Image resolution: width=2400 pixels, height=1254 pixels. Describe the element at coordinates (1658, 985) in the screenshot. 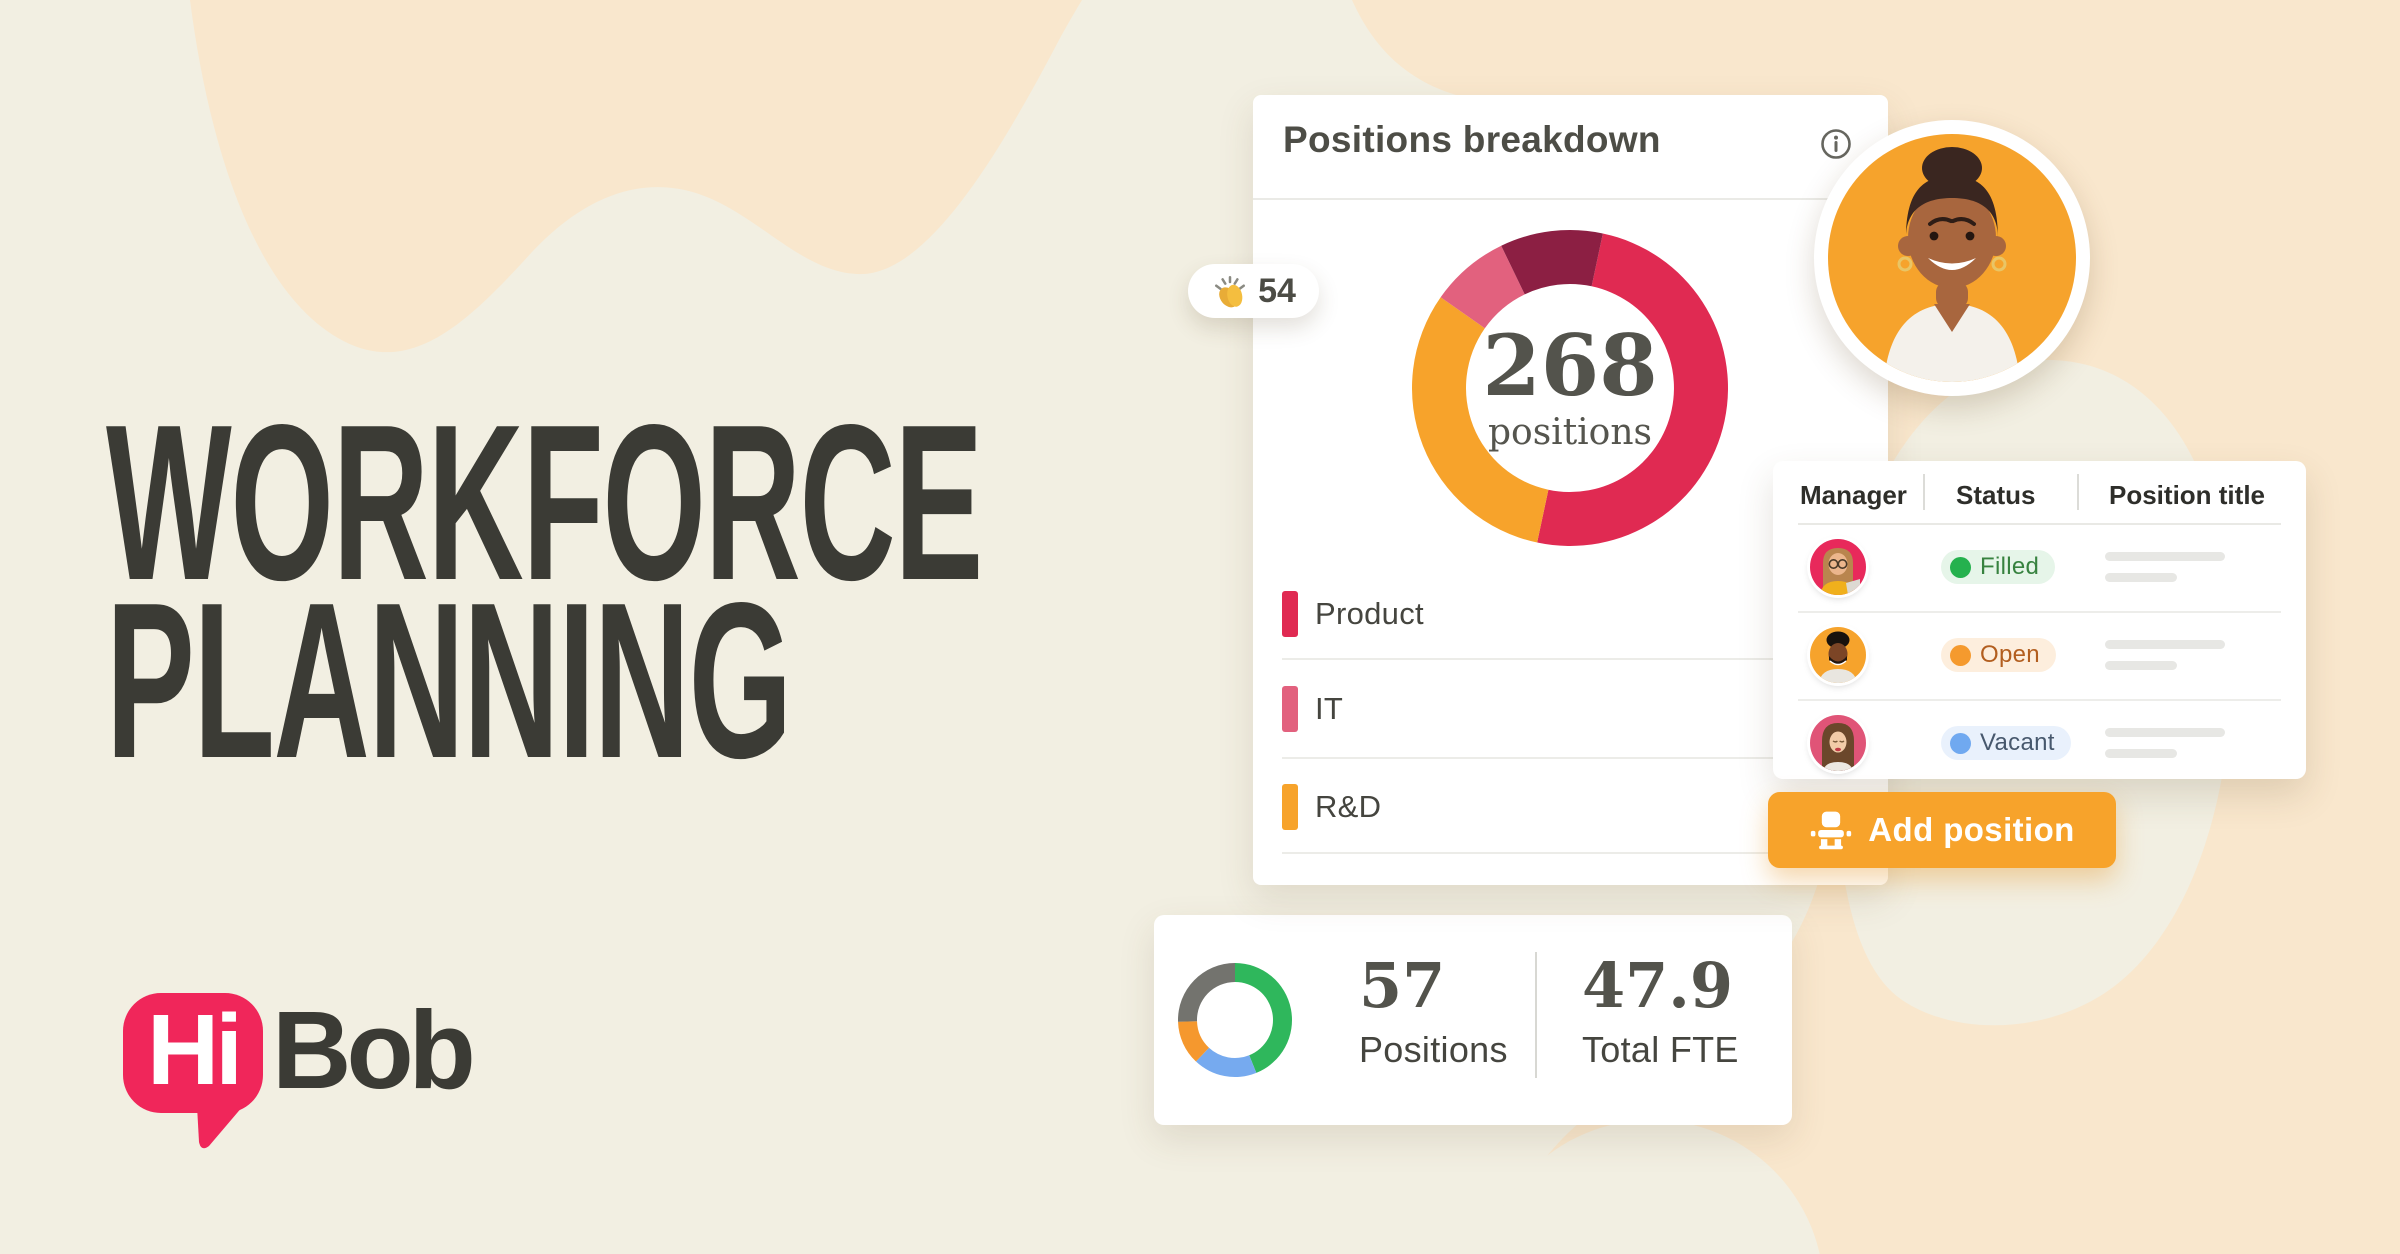

I see `total-fte-stat-value: 47.9` at that location.